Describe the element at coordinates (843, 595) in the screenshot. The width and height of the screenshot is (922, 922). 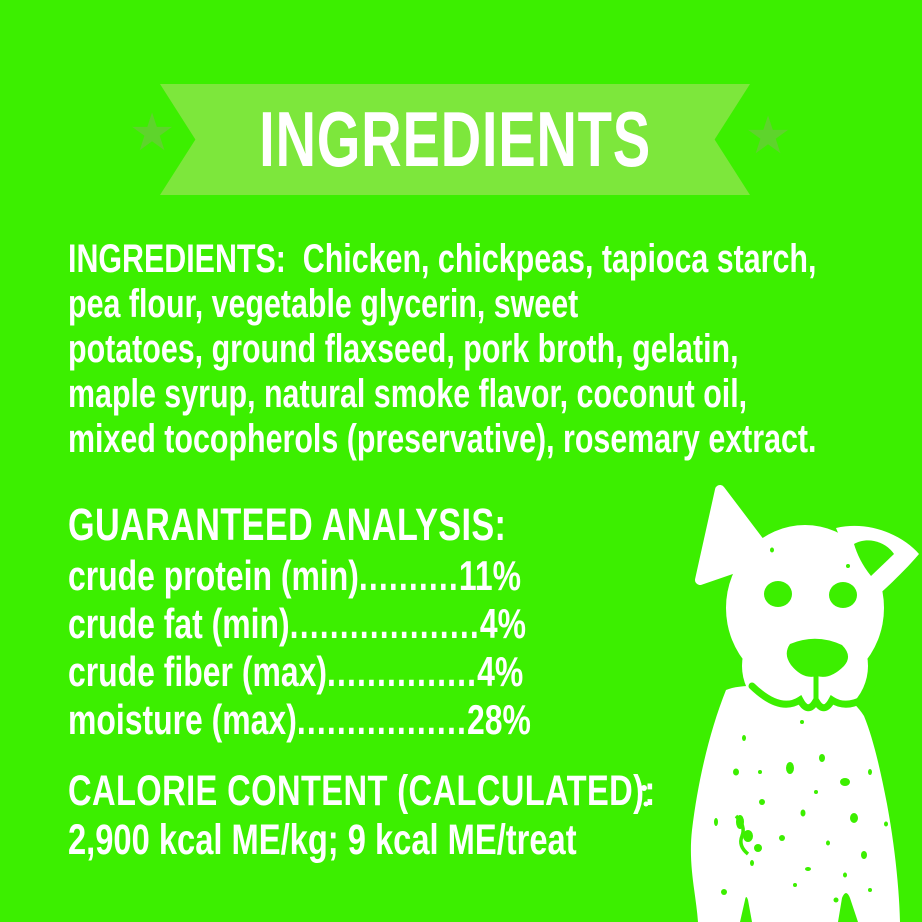
I see `dog-eye-right` at that location.